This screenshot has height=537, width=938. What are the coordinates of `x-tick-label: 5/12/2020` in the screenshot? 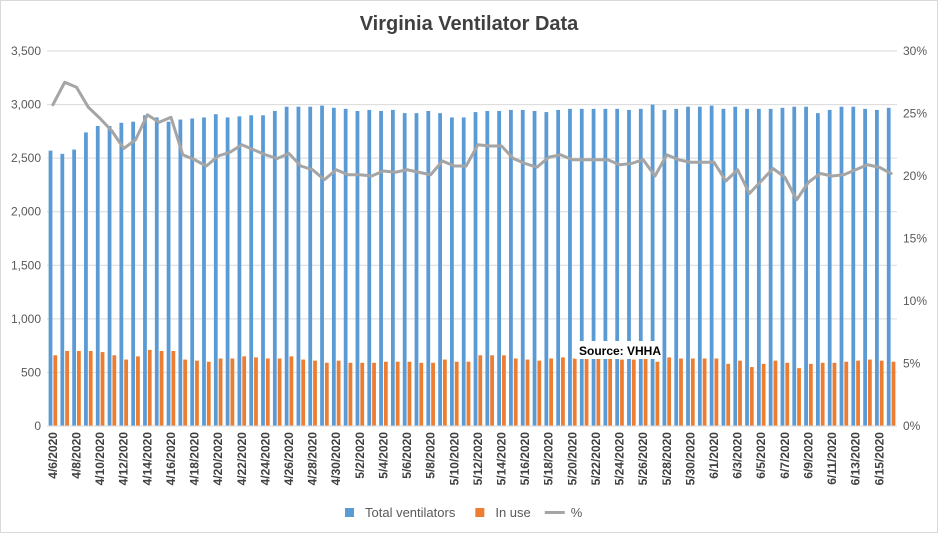 It's located at (478, 459).